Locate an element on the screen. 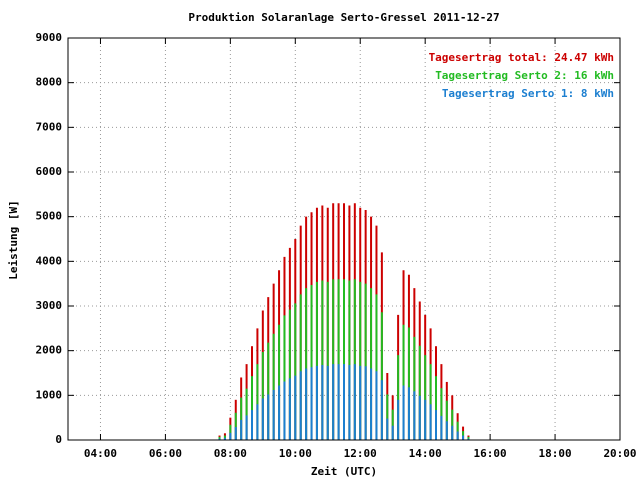 This screenshot has width=640, height=480. y-tick-label: 0 is located at coordinates (58, 439).